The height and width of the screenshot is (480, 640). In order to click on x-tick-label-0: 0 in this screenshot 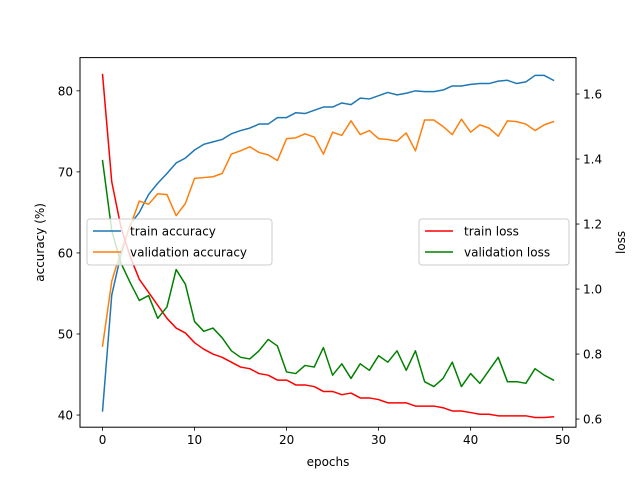, I will do `click(103, 440)`.